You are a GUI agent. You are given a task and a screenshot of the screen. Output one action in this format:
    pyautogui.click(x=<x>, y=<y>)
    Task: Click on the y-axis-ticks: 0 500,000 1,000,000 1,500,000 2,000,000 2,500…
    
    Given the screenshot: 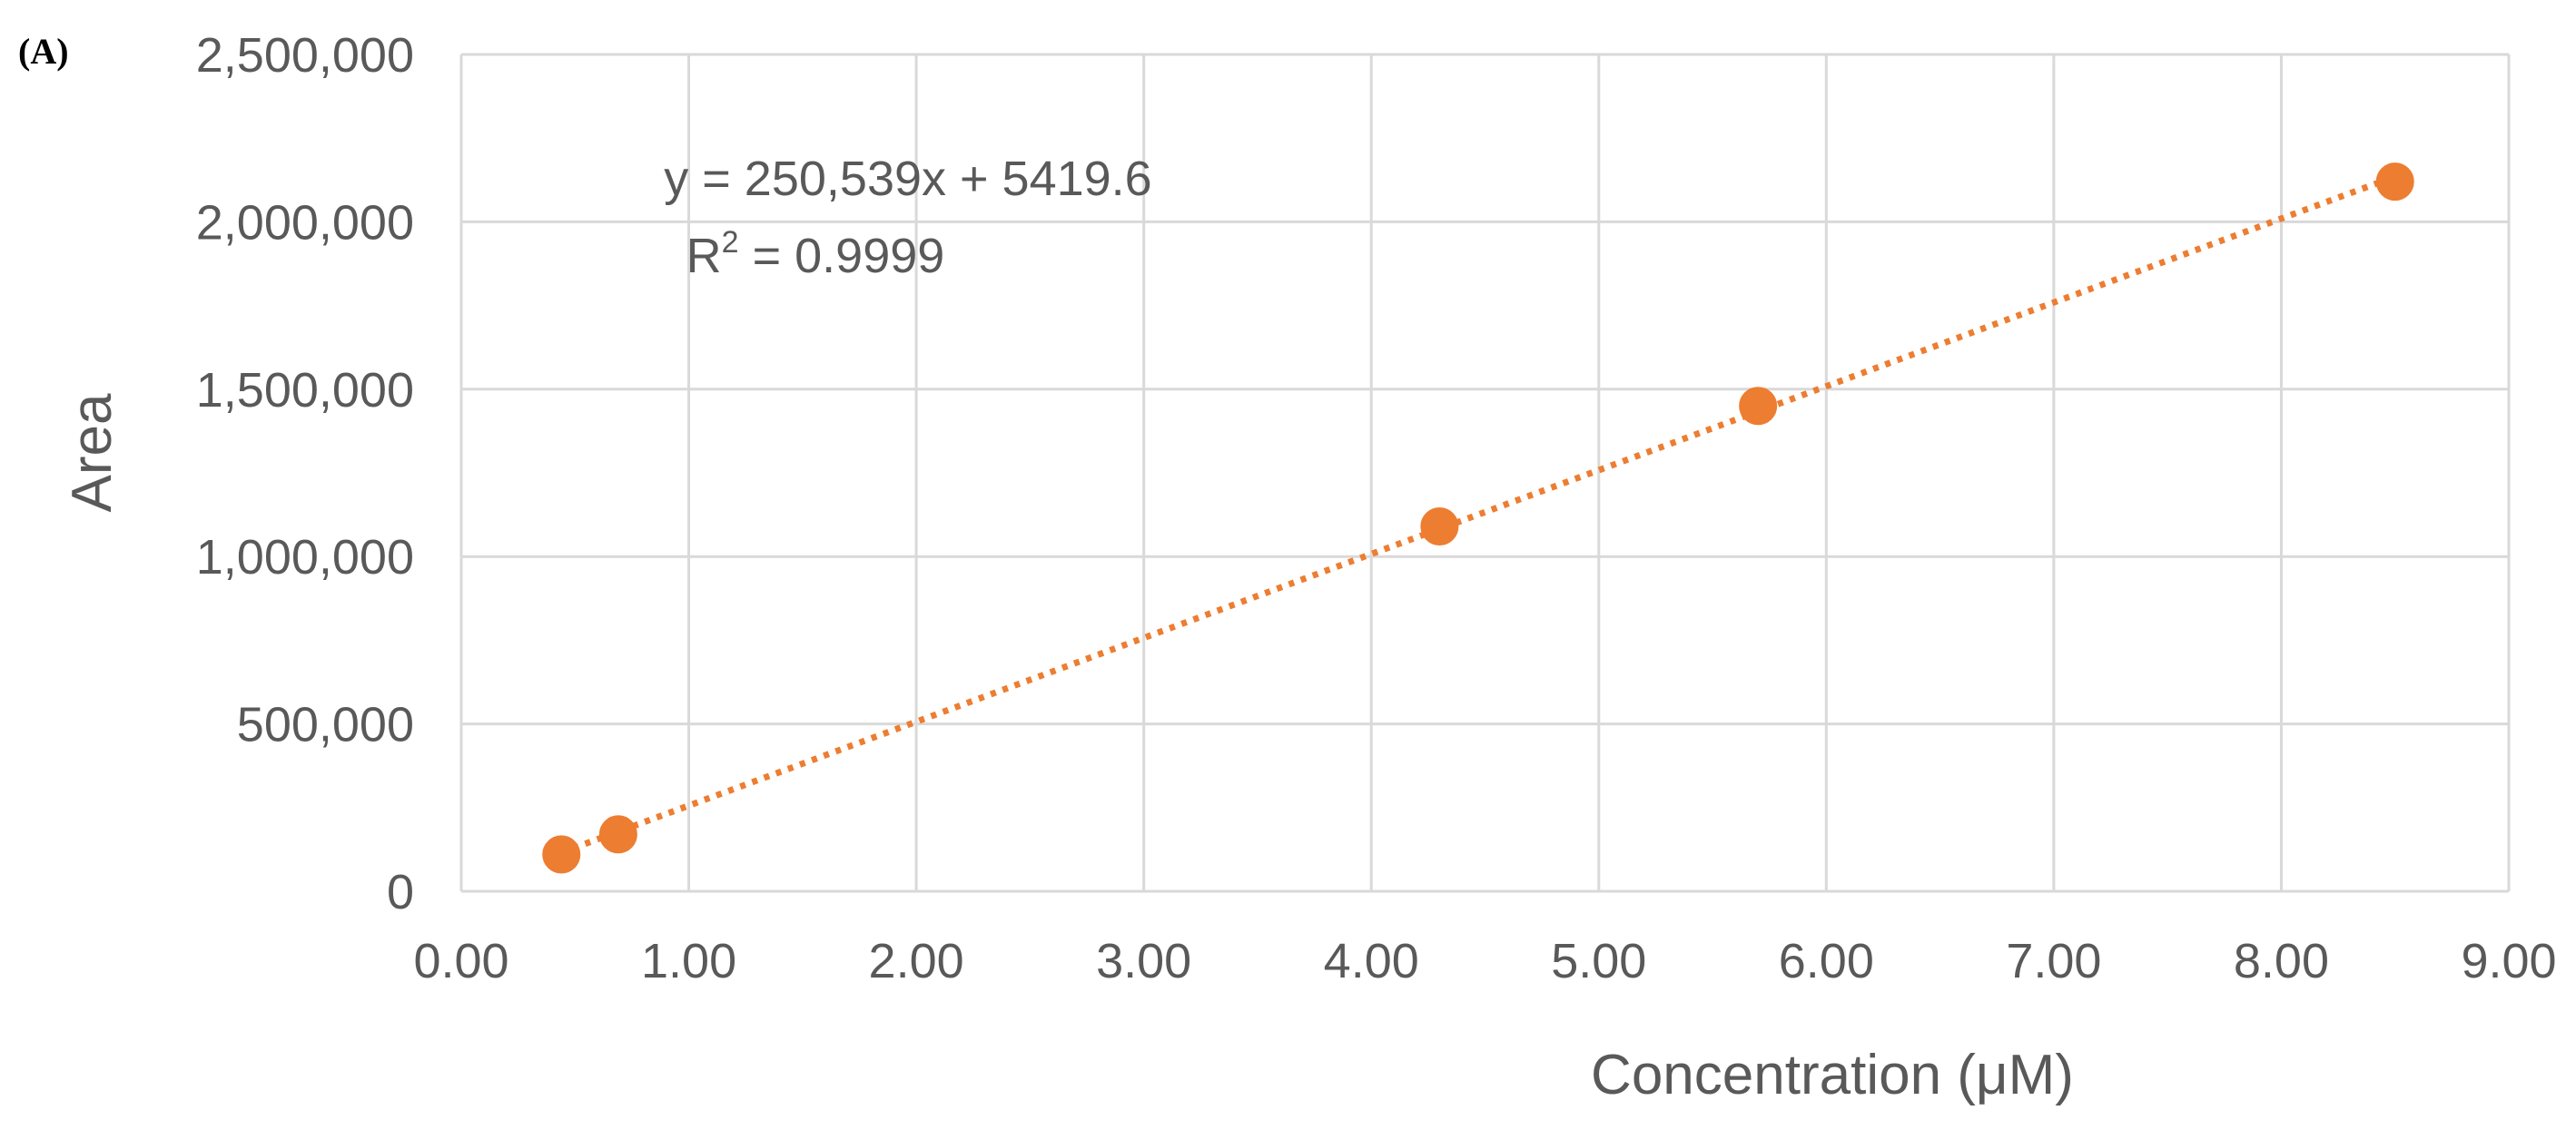 What is the action you would take?
    pyautogui.click(x=305, y=473)
    